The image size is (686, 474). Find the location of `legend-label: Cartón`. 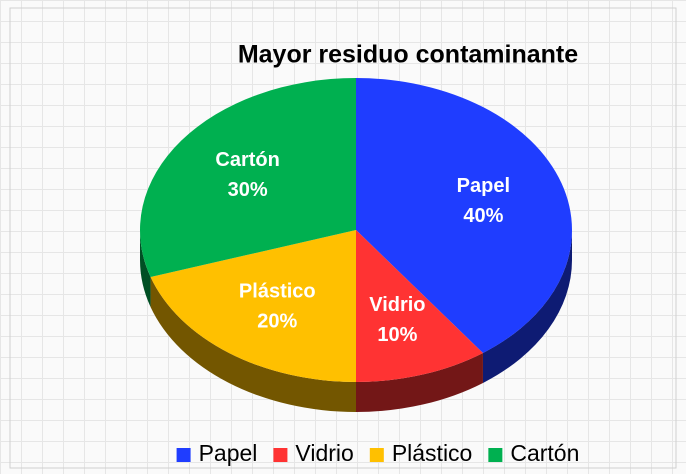

legend-label: Cartón is located at coordinates (544, 453).